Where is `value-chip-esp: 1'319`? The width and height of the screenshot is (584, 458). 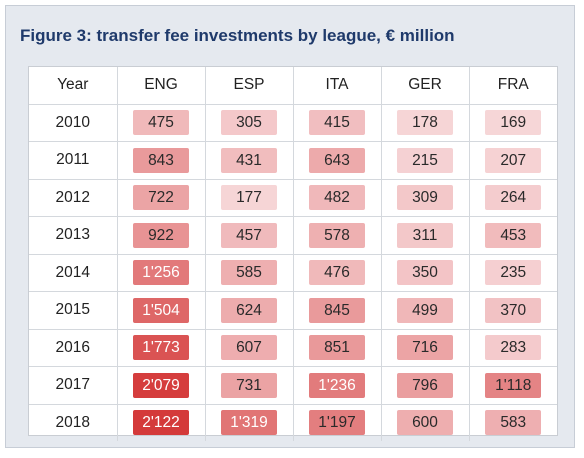 value-chip-esp: 1'319 is located at coordinates (249, 423).